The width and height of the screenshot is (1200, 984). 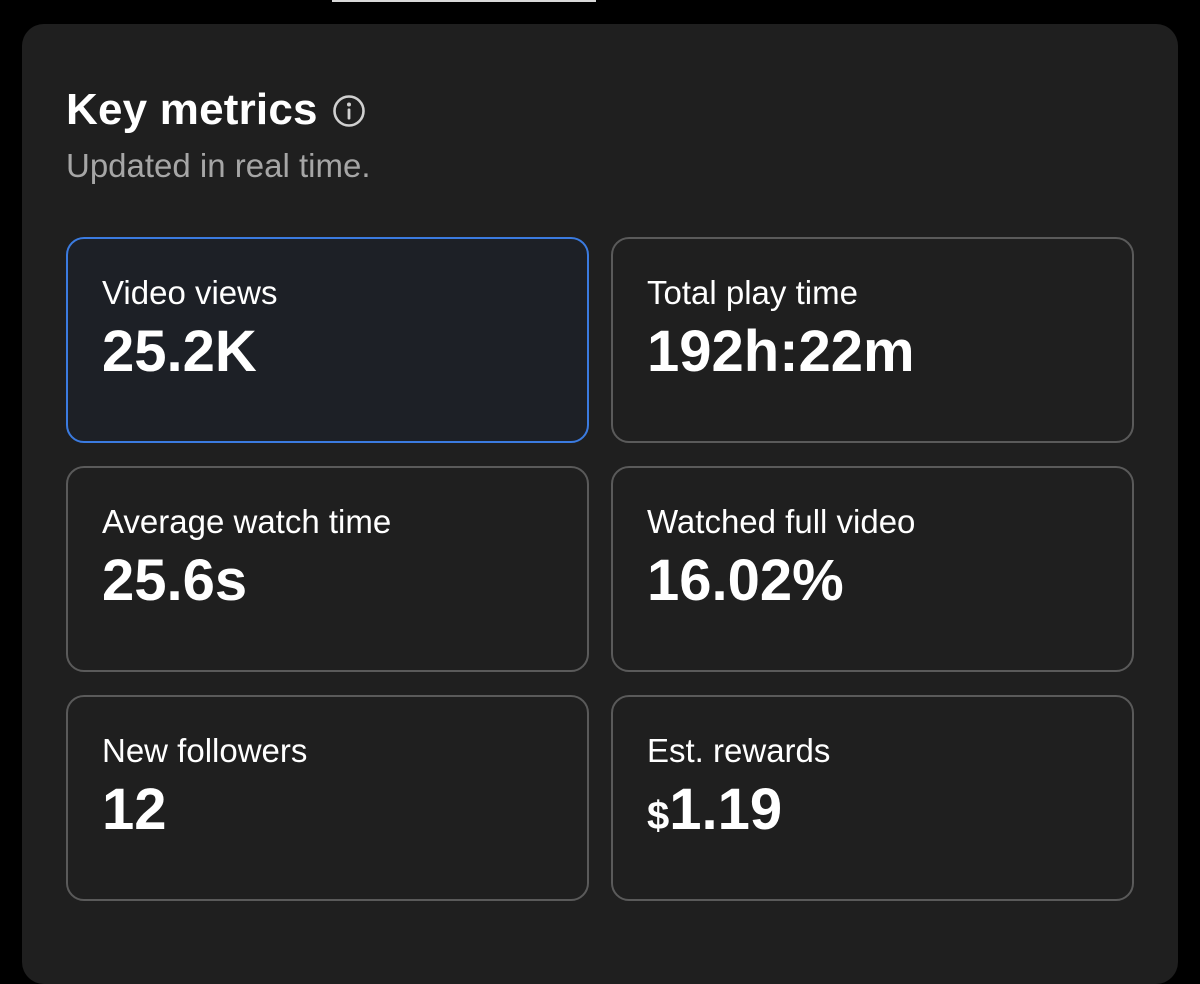 I want to click on key-metrics-header: Key metrics Updated in real time., so click(x=218, y=135).